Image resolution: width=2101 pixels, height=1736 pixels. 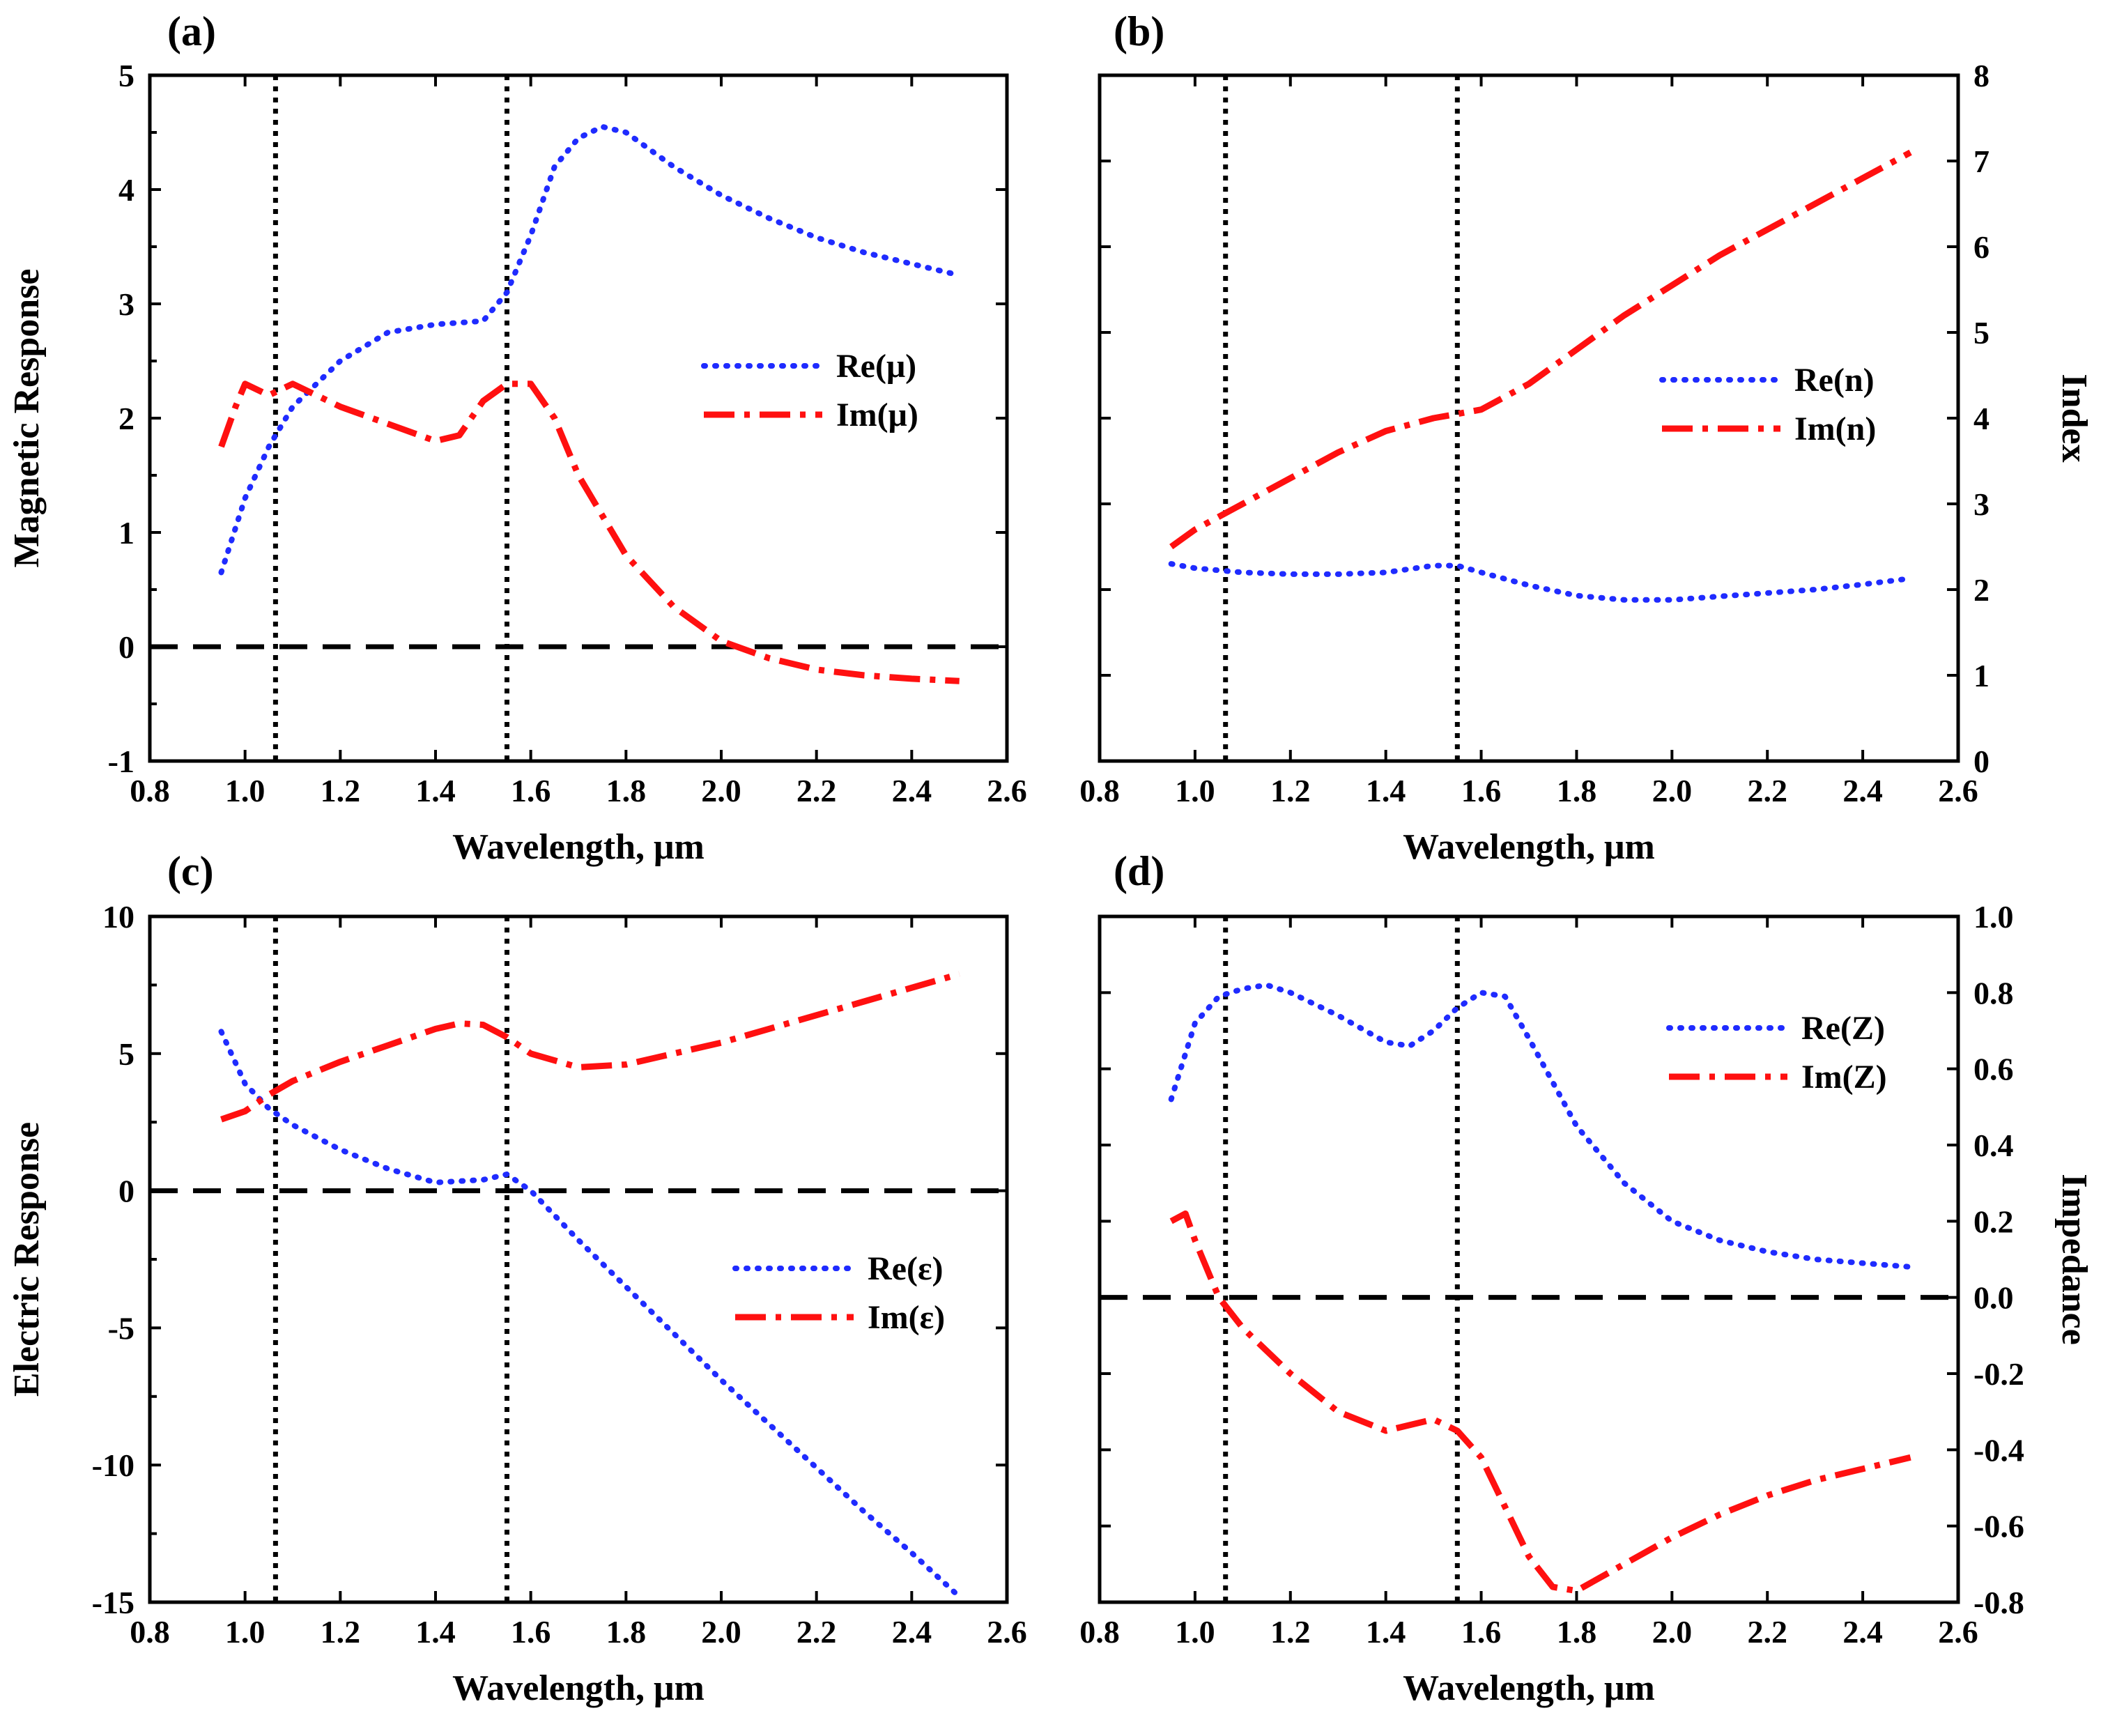 I want to click on legend-label: Im(n), so click(x=1835, y=428).